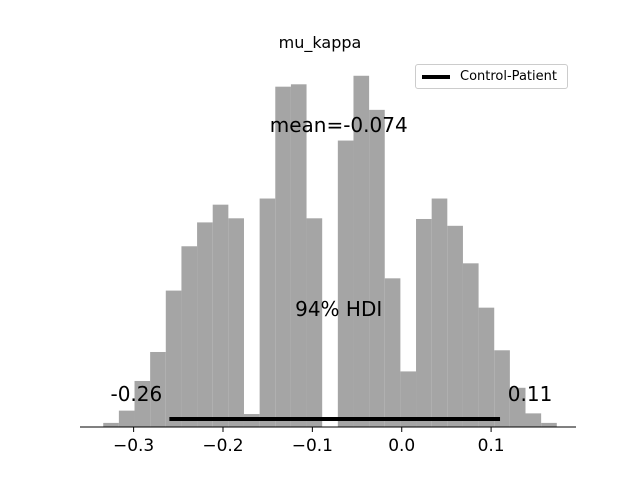 Image resolution: width=640 pixels, height=480 pixels. Describe the element at coordinates (312, 446) in the screenshot. I see `x-tick-label: −0.1` at that location.